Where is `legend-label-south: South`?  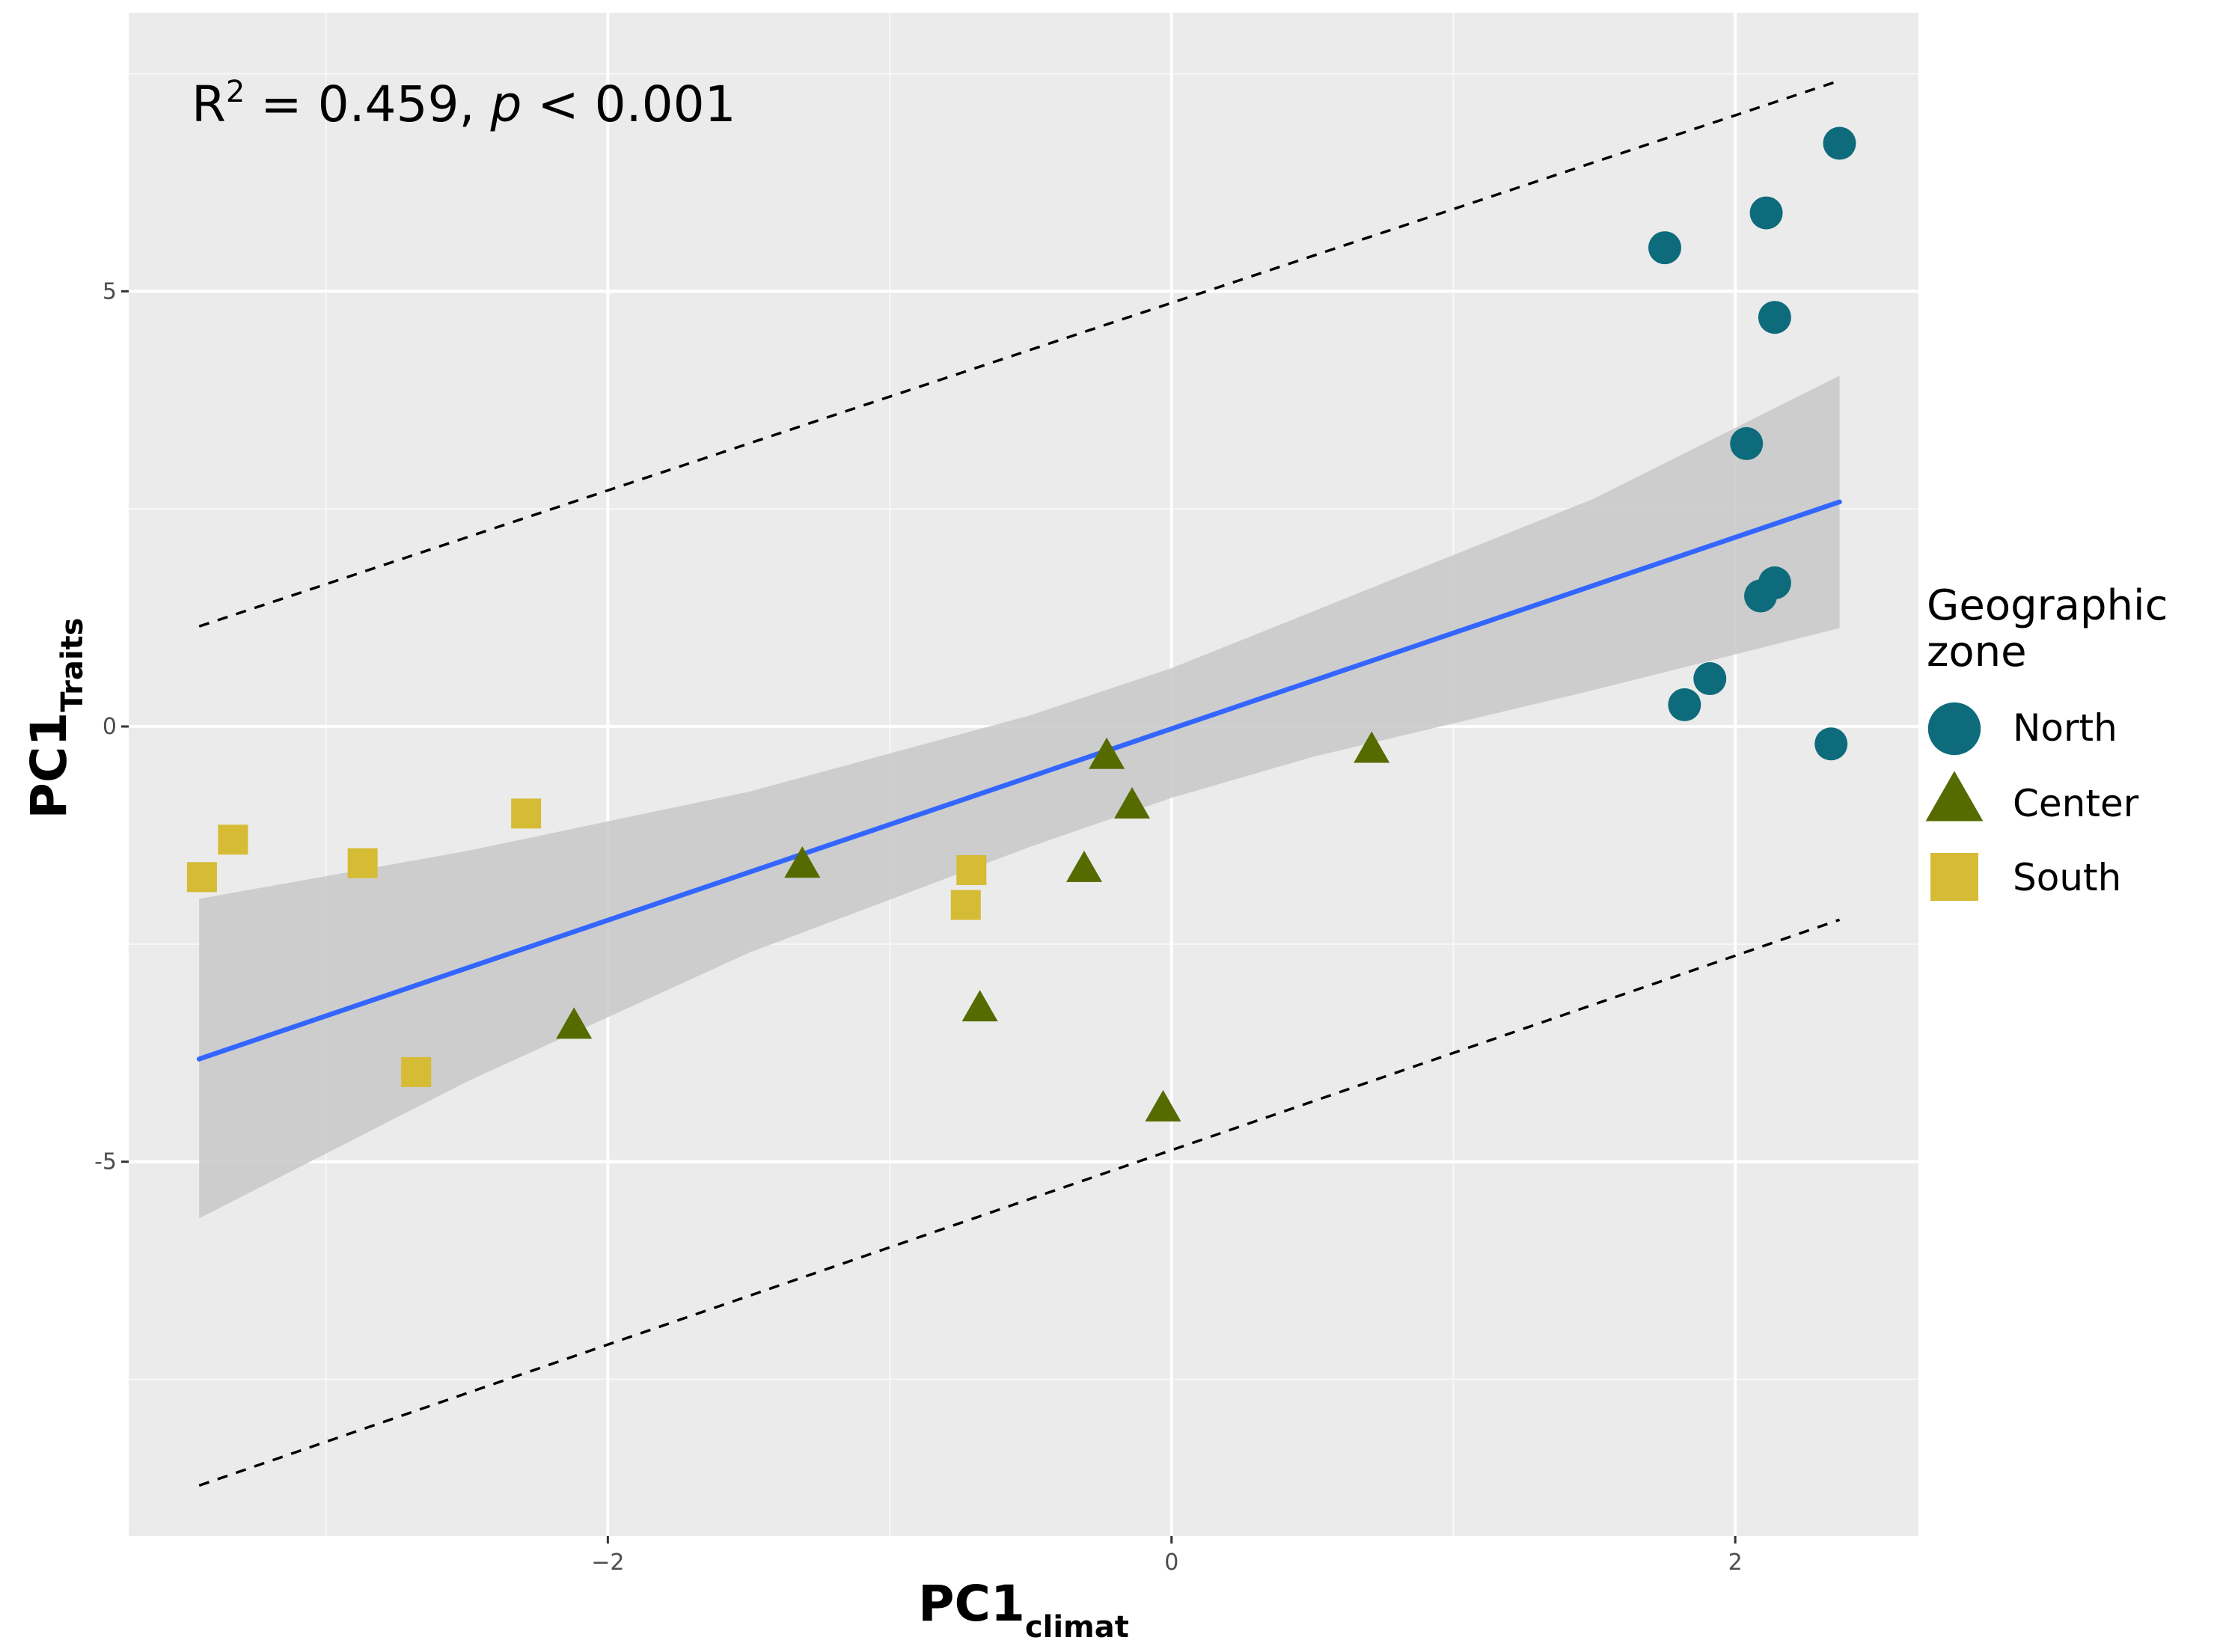 legend-label-south: South is located at coordinates (2067, 877).